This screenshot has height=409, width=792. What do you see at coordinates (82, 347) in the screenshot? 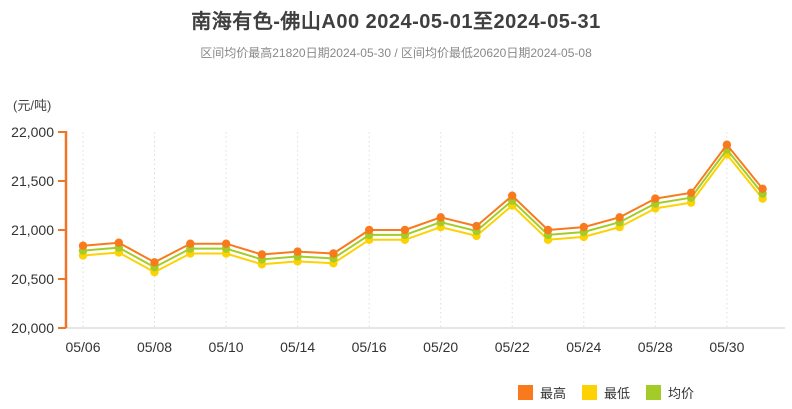
I see `x-tick-label: 05/06` at bounding box center [82, 347].